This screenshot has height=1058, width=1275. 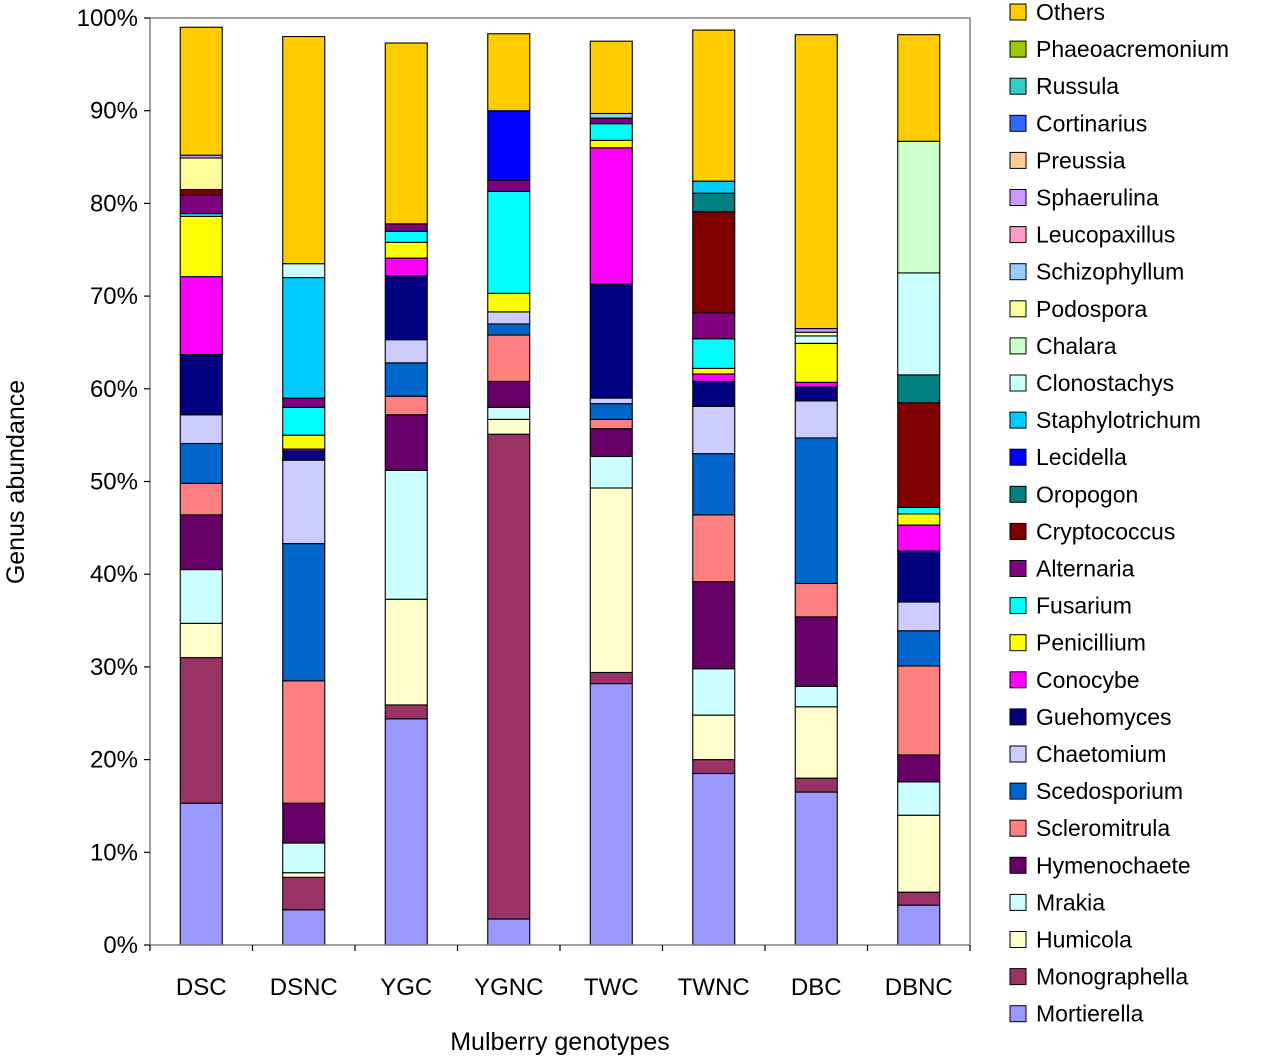 I want to click on bar-segment-dsnc-penicillium, so click(x=304, y=442).